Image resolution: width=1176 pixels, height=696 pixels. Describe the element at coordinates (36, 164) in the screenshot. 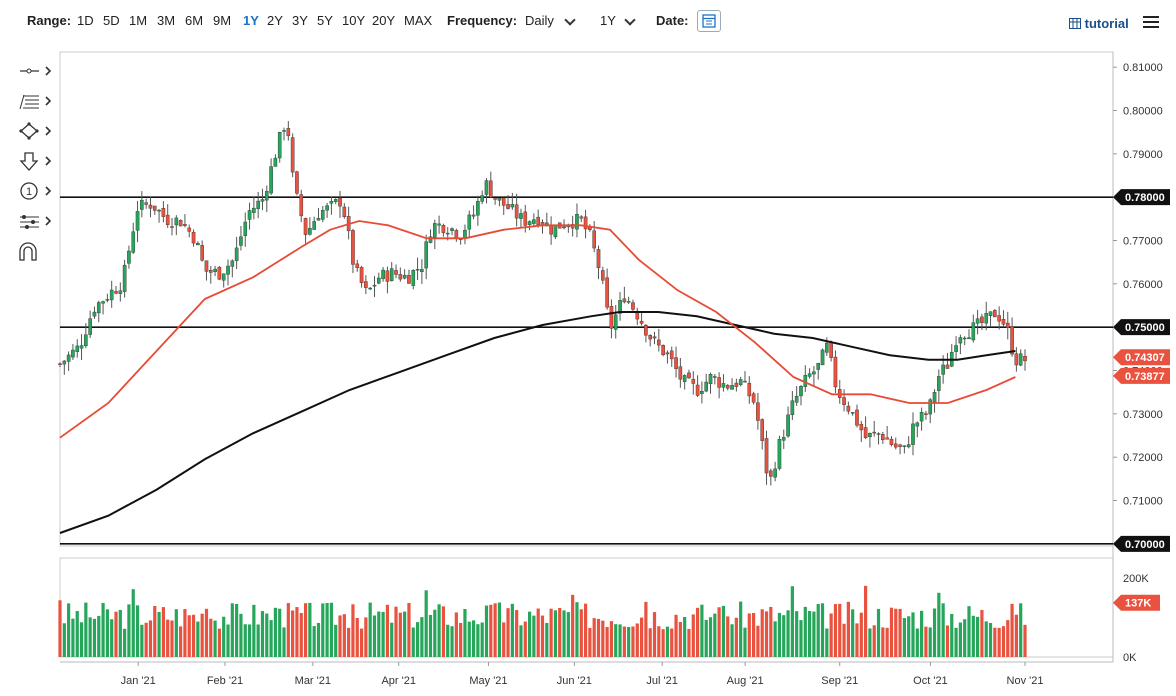

I see `arrow-down-tool-icon` at that location.